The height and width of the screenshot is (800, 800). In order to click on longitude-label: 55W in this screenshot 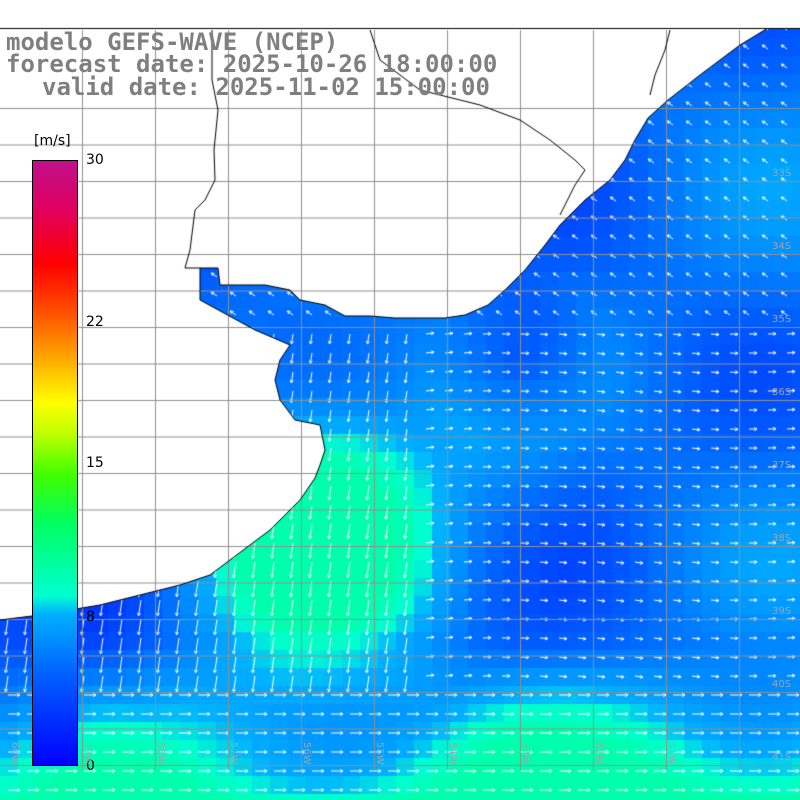, I will do `click(379, 753)`.